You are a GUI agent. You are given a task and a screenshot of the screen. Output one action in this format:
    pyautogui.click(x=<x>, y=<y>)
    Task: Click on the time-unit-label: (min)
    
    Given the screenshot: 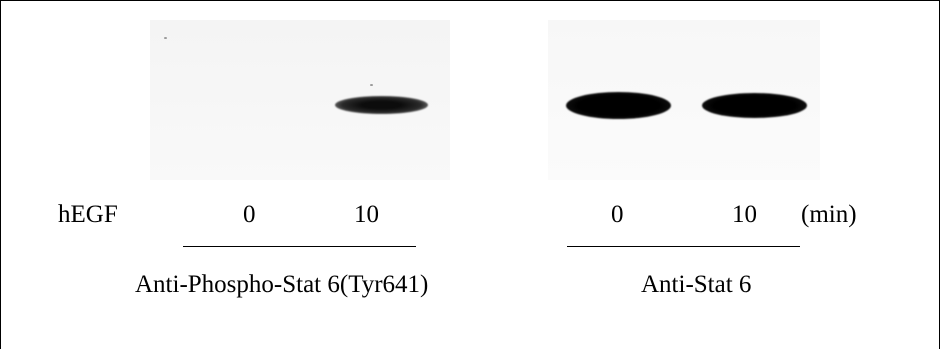 What is the action you would take?
    pyautogui.click(x=829, y=214)
    